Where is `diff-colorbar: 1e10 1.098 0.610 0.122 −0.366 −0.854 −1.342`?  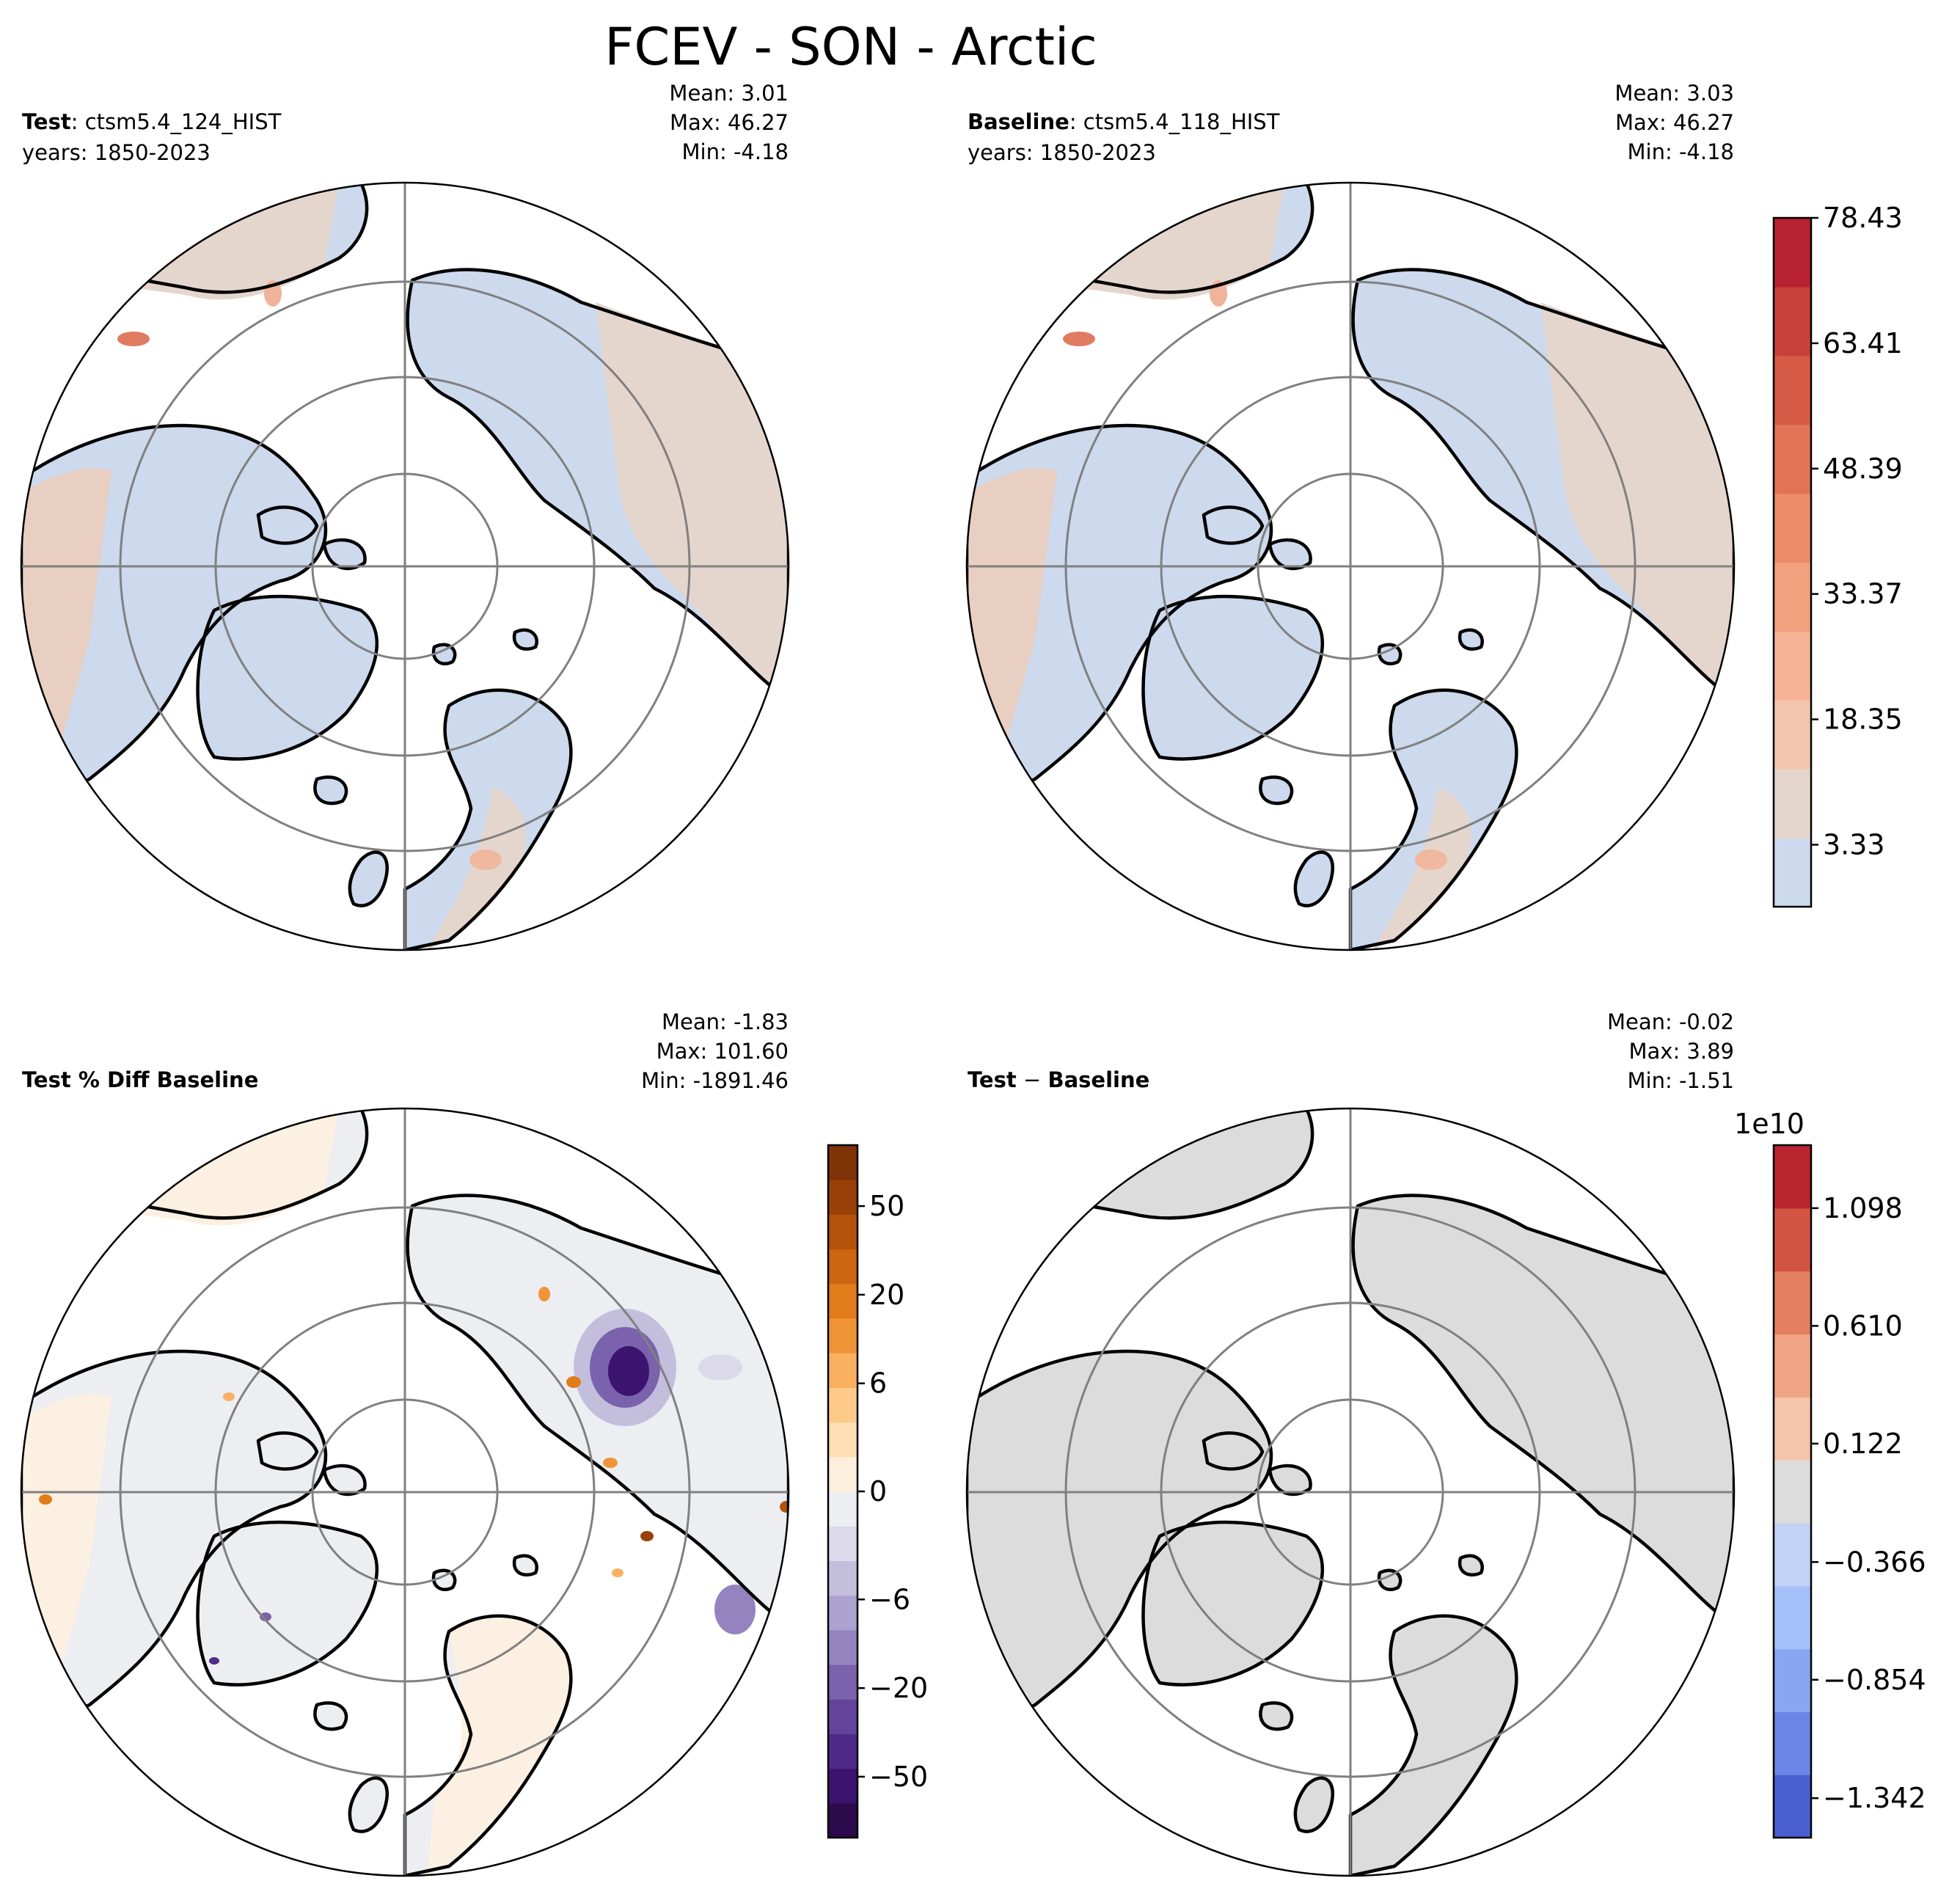
diff-colorbar: 1e10 1.098 0.610 0.122 −0.366 −0.854 −1.342 is located at coordinates (1830, 1473).